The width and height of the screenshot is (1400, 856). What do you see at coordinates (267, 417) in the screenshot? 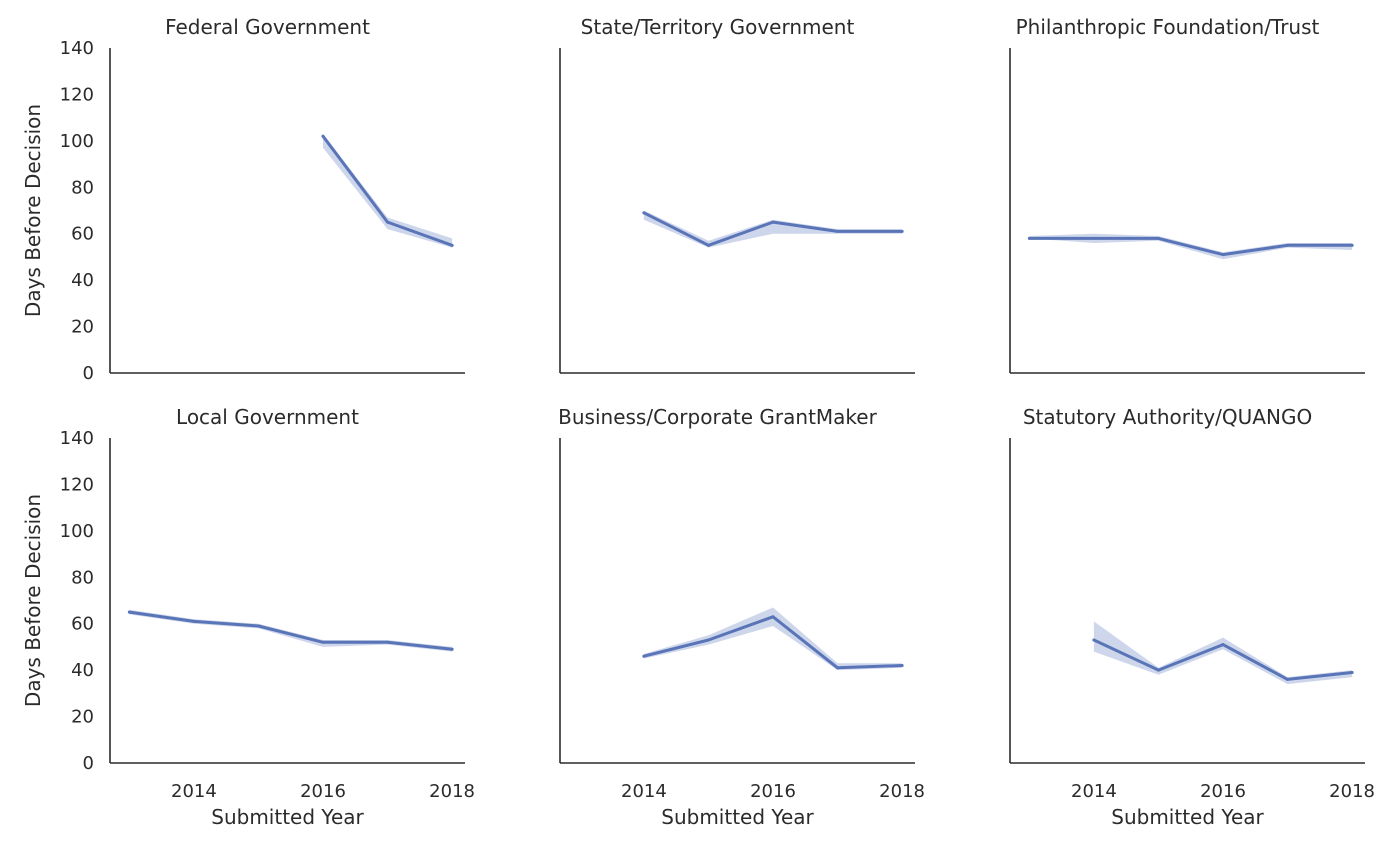
I see `panel-title: Local Government` at bounding box center [267, 417].